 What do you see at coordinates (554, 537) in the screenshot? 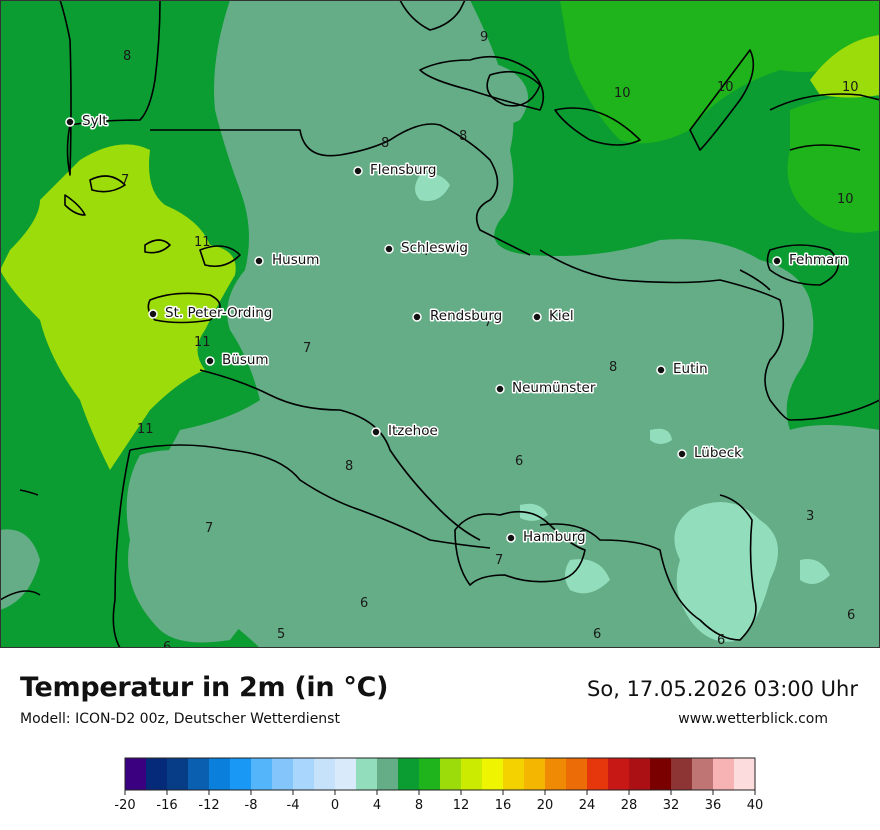
I see `city-label: Hamburg` at bounding box center [554, 537].